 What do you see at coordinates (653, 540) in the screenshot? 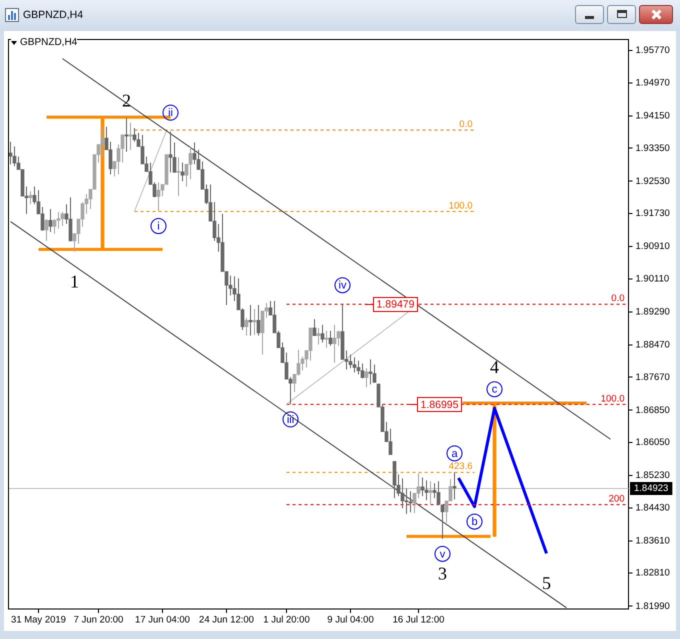
I see `y-tick-label: 1.83610` at bounding box center [653, 540].